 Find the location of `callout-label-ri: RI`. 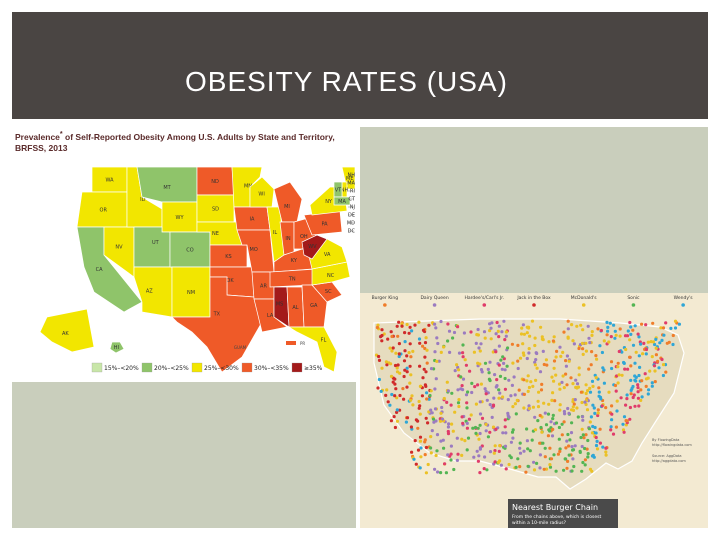

callout-label-ri: RI is located at coordinates (352, 192).